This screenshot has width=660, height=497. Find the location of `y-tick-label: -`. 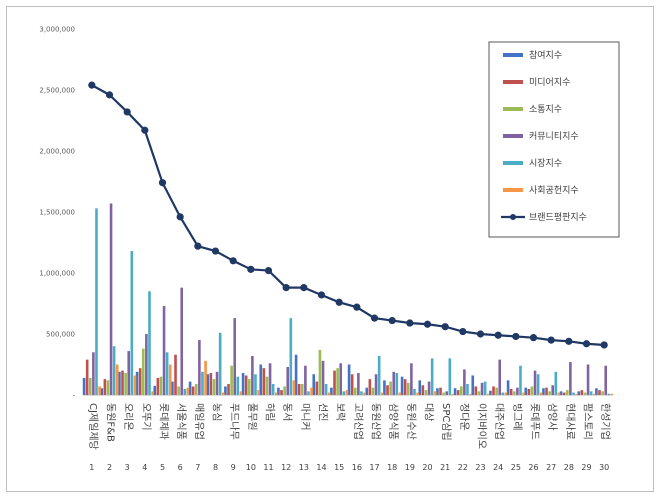

y-tick-label: - is located at coordinates (73, 396).